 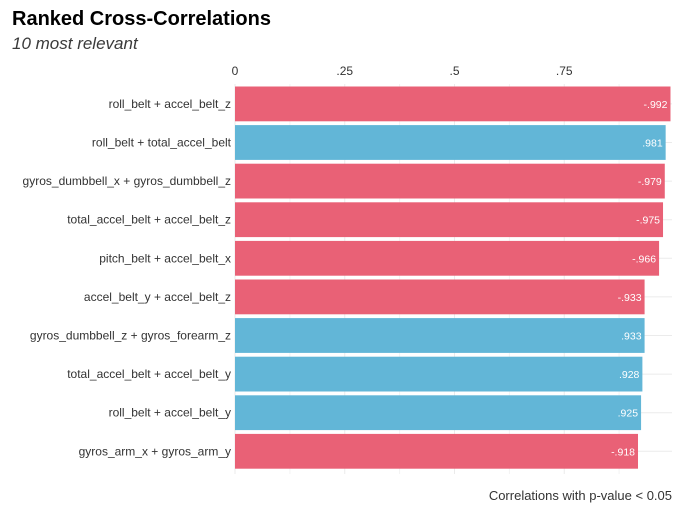 What do you see at coordinates (628, 414) in the screenshot?
I see `value-label: .925` at bounding box center [628, 414].